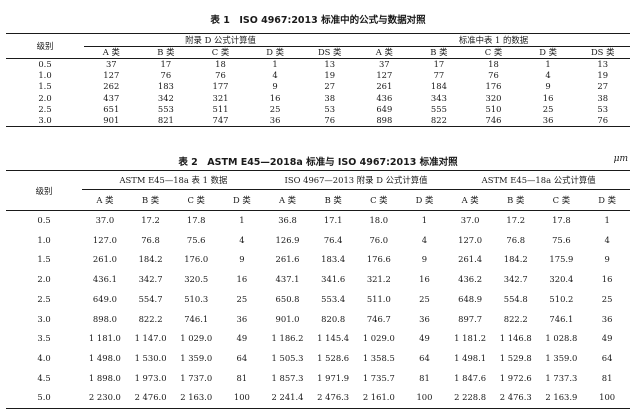  What do you see at coordinates (384, 97) in the screenshot?
I see `table1-value-cell: 436` at bounding box center [384, 97].